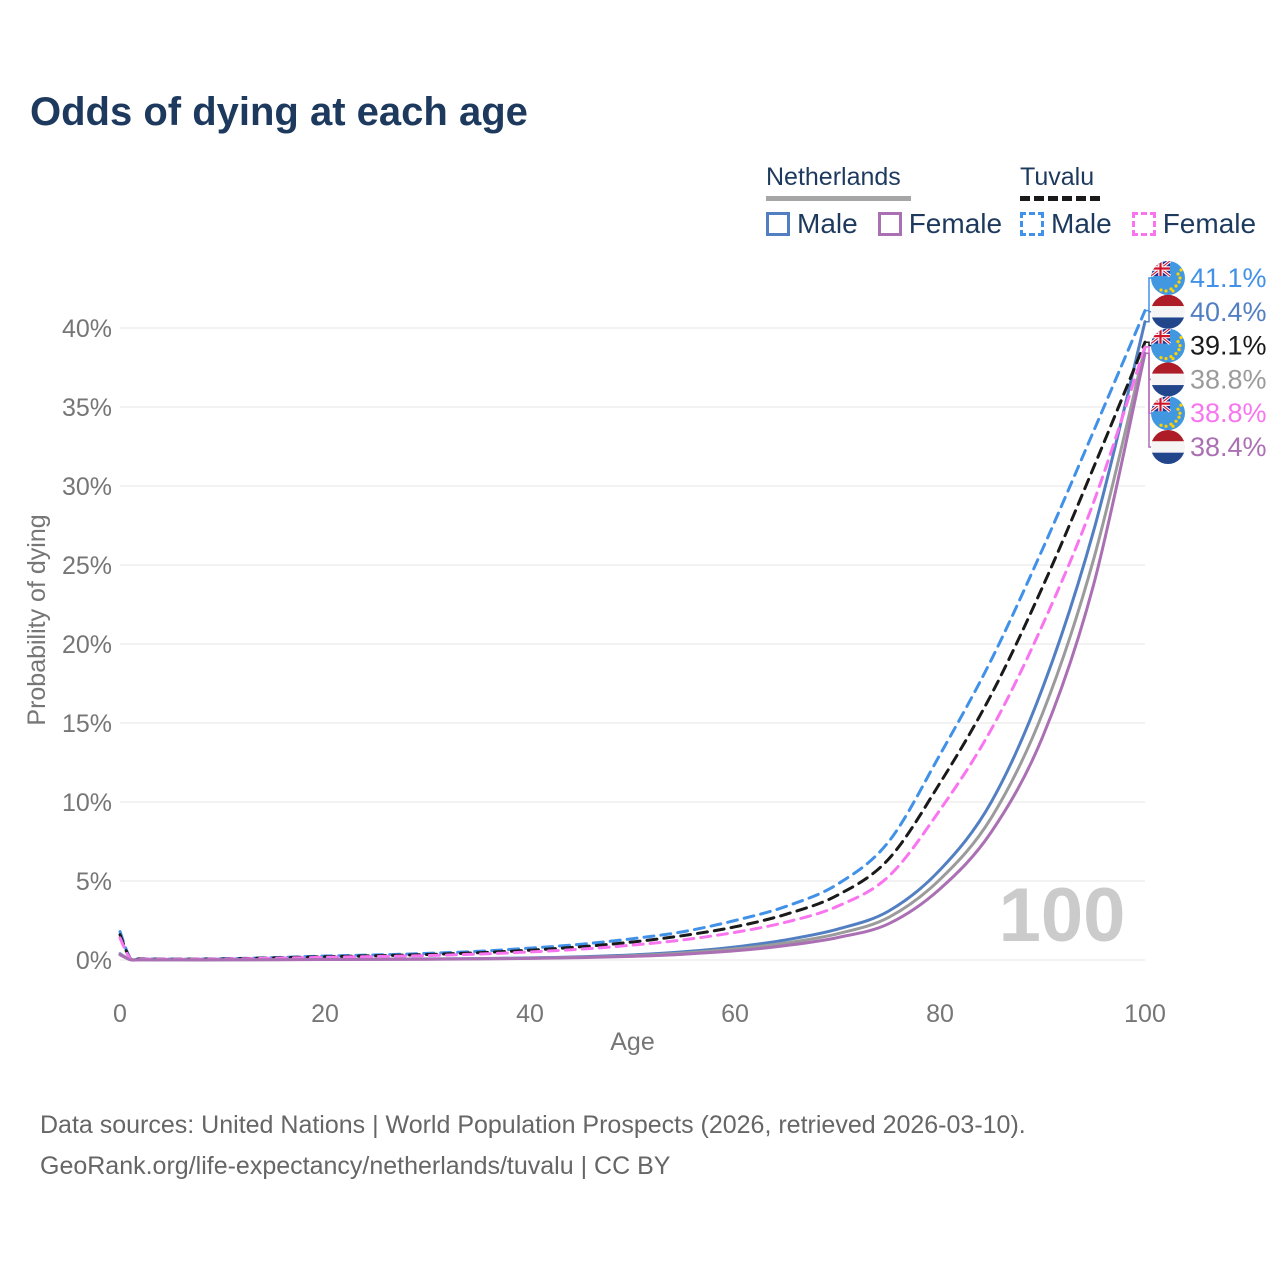  I want to click on x-tick-label: 60, so click(735, 1014).